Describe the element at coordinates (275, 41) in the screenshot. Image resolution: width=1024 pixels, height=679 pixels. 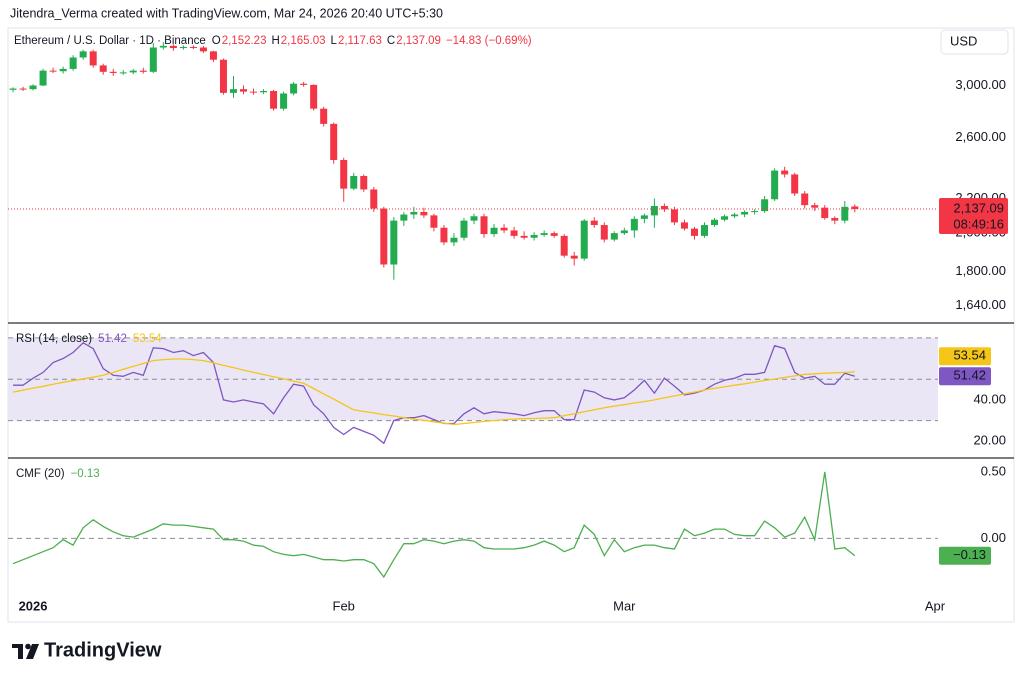
I see `ohlc-key: H` at that location.